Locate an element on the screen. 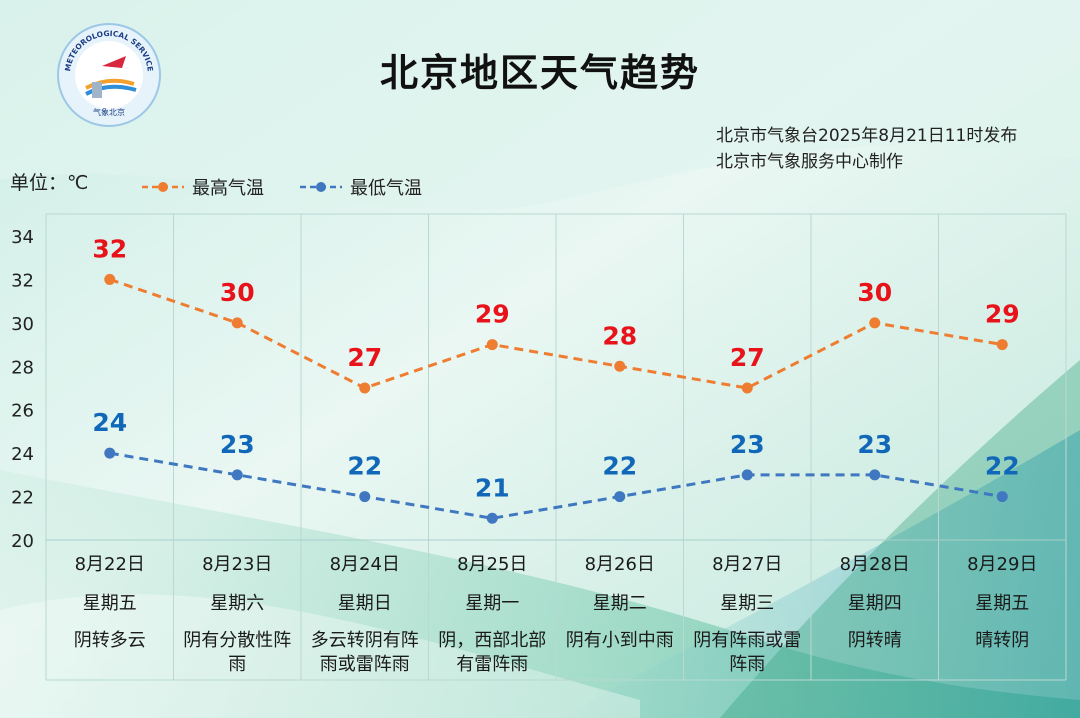 The height and width of the screenshot is (718, 1080). x-tick-label-date: 8月27日 is located at coordinates (747, 564).